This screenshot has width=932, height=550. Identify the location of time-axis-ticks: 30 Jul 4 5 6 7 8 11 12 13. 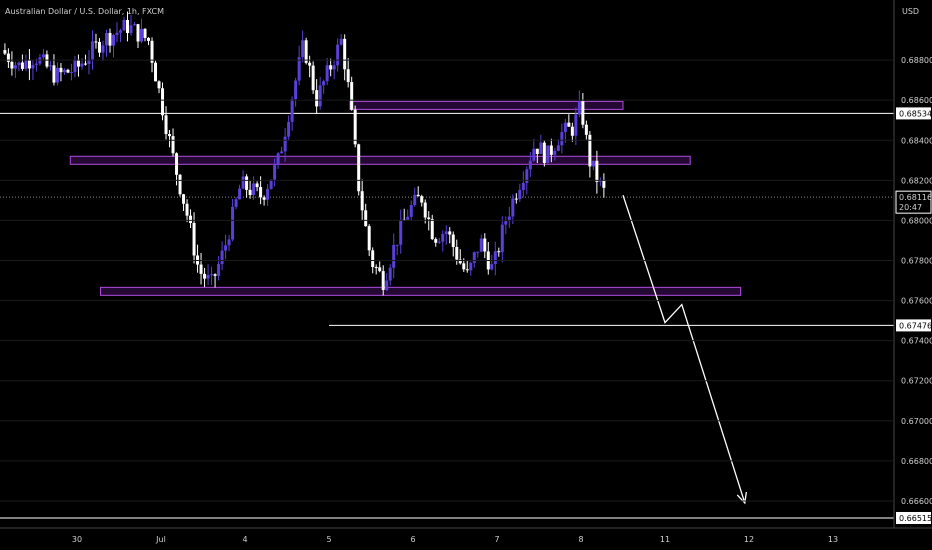
(455, 539).